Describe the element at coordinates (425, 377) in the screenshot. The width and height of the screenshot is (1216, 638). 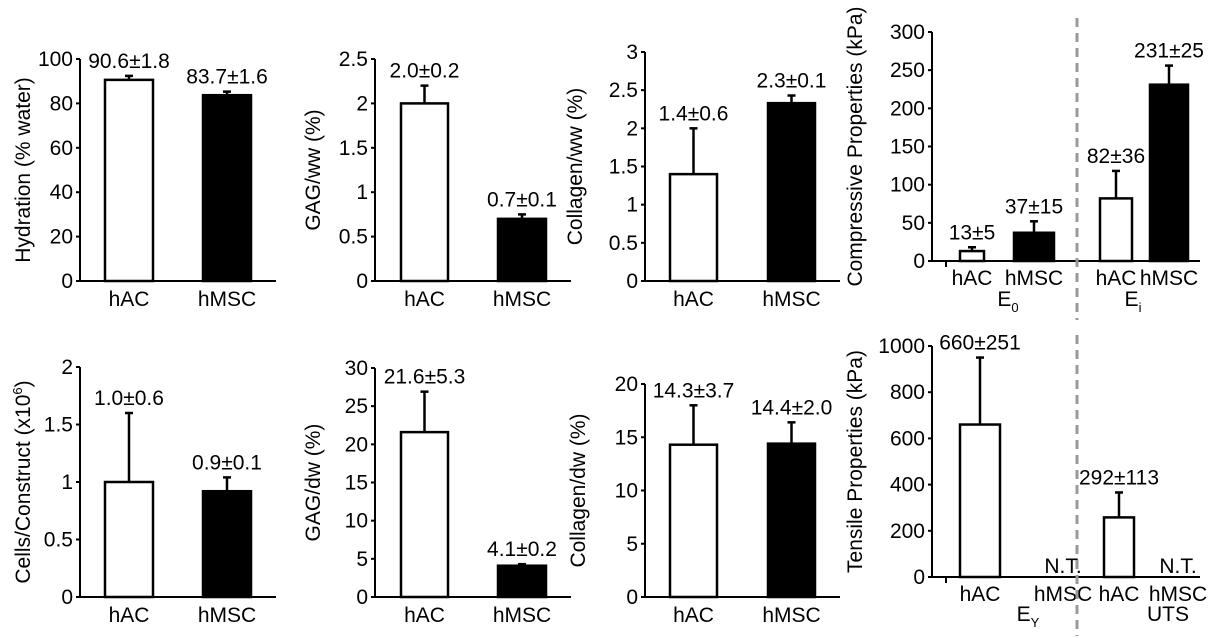
I see `data-label: 21.6±5.3` at that location.